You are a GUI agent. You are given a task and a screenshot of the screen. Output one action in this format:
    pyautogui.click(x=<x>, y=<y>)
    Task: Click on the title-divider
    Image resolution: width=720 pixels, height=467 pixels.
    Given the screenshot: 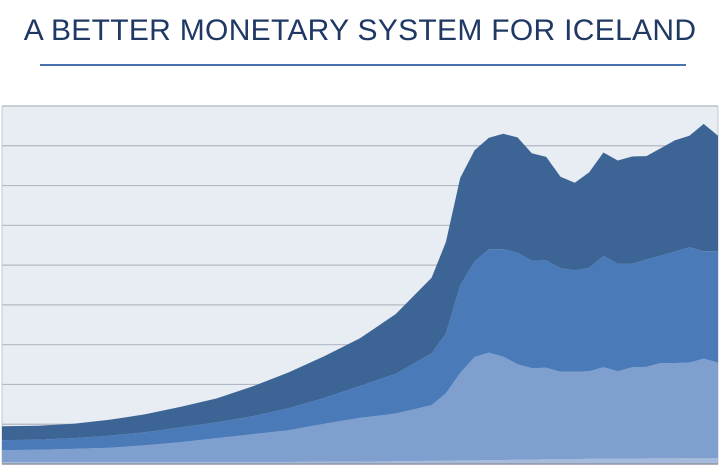 What is the action you would take?
    pyautogui.click(x=363, y=65)
    